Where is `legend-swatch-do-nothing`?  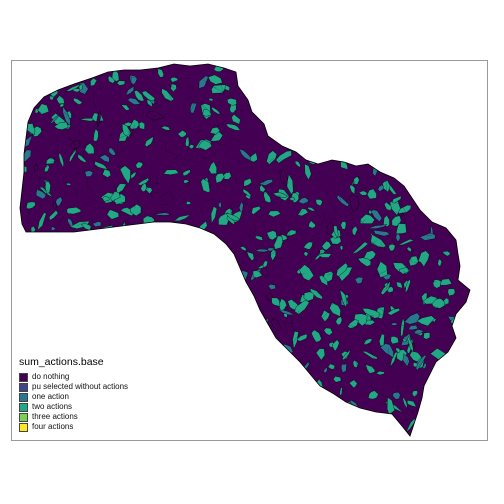 legend-swatch-do-nothing is located at coordinates (23, 377).